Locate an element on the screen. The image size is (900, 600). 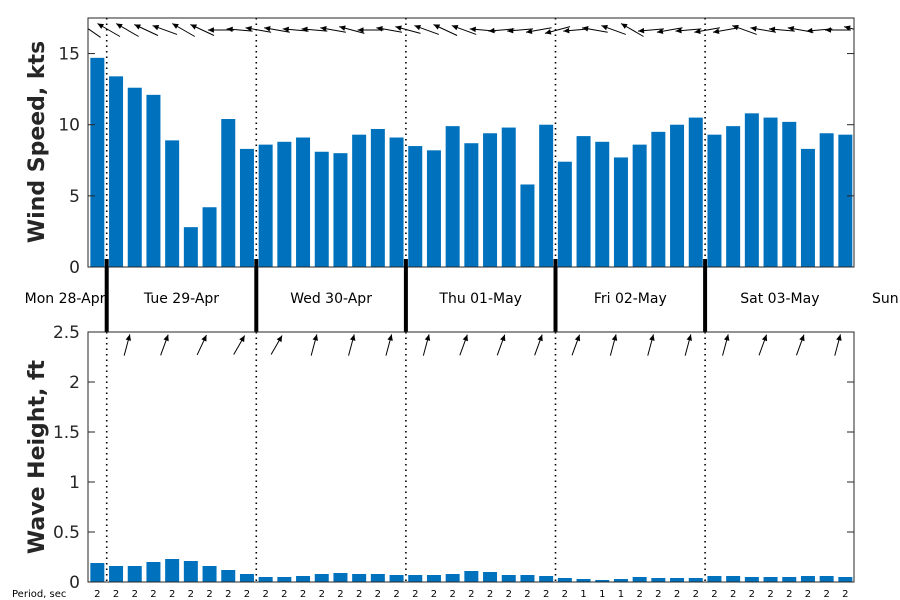
wave-ytick-label: 2 is located at coordinates (74, 383).